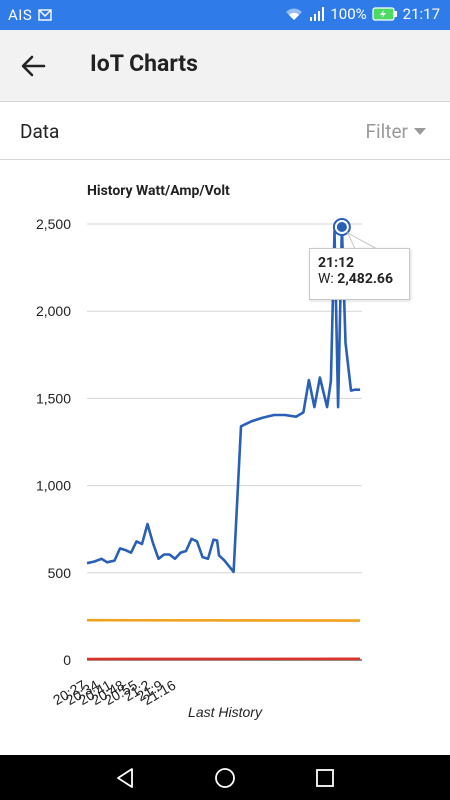 The height and width of the screenshot is (800, 450). What do you see at coordinates (365, 279) in the screenshot?
I see `tooltip-value: 2,482.66` at bounding box center [365, 279].